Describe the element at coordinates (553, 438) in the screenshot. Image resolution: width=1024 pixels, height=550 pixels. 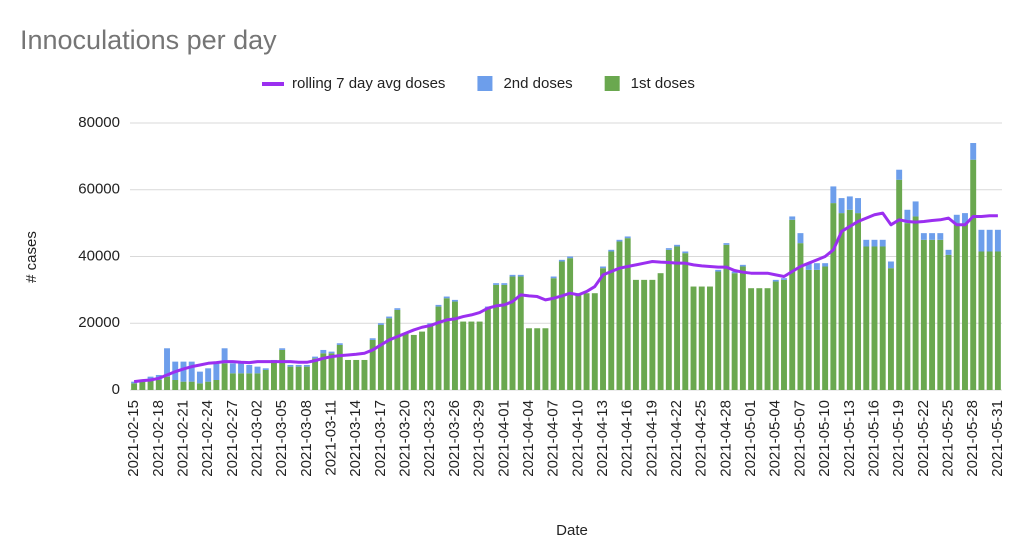
I see `x-tick-label: 2021-04-07` at that location.